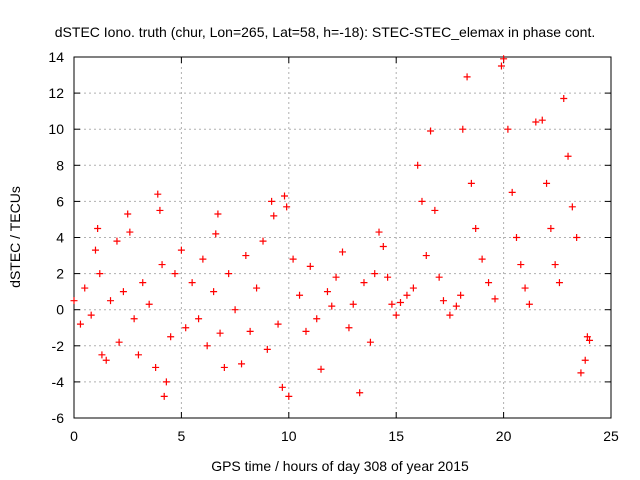 The height and width of the screenshot is (480, 640). Describe the element at coordinates (504, 436) in the screenshot. I see `x-tick-label: 20` at that location.